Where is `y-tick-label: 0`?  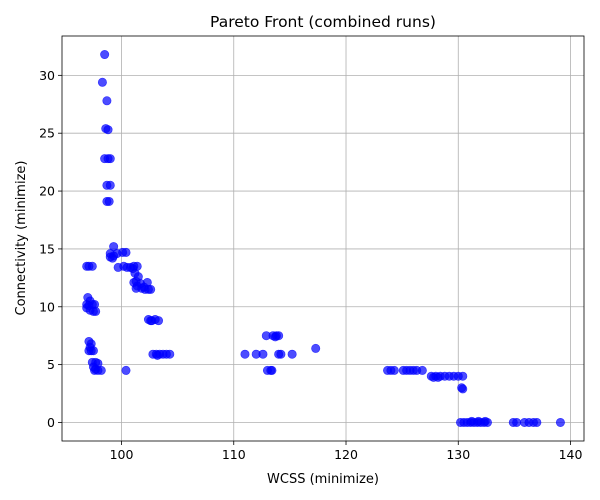 y-tick-label: 0 is located at coordinates (51, 422).